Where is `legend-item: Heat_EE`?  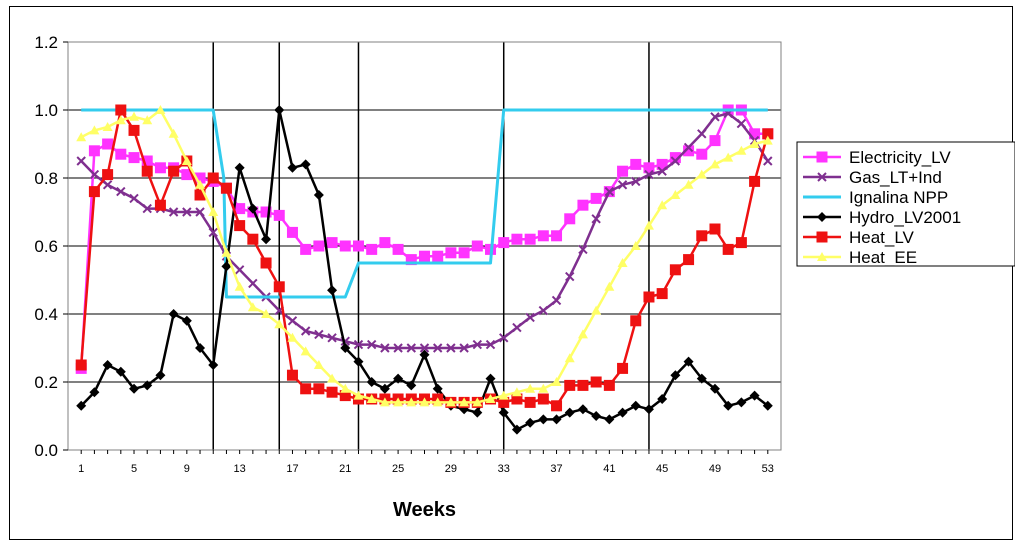
legend-item: Heat_EE is located at coordinates (860, 257).